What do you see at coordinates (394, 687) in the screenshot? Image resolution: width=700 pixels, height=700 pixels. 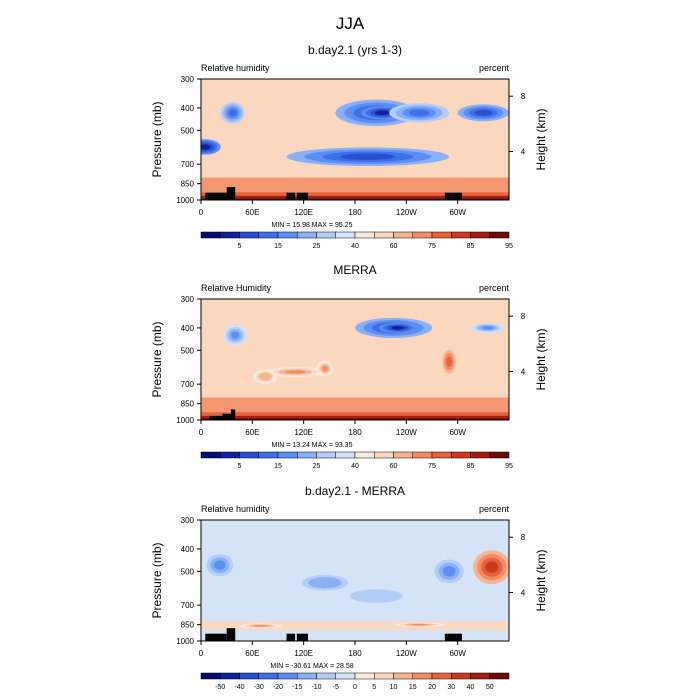 I see `colorbar-label: 10` at bounding box center [394, 687].